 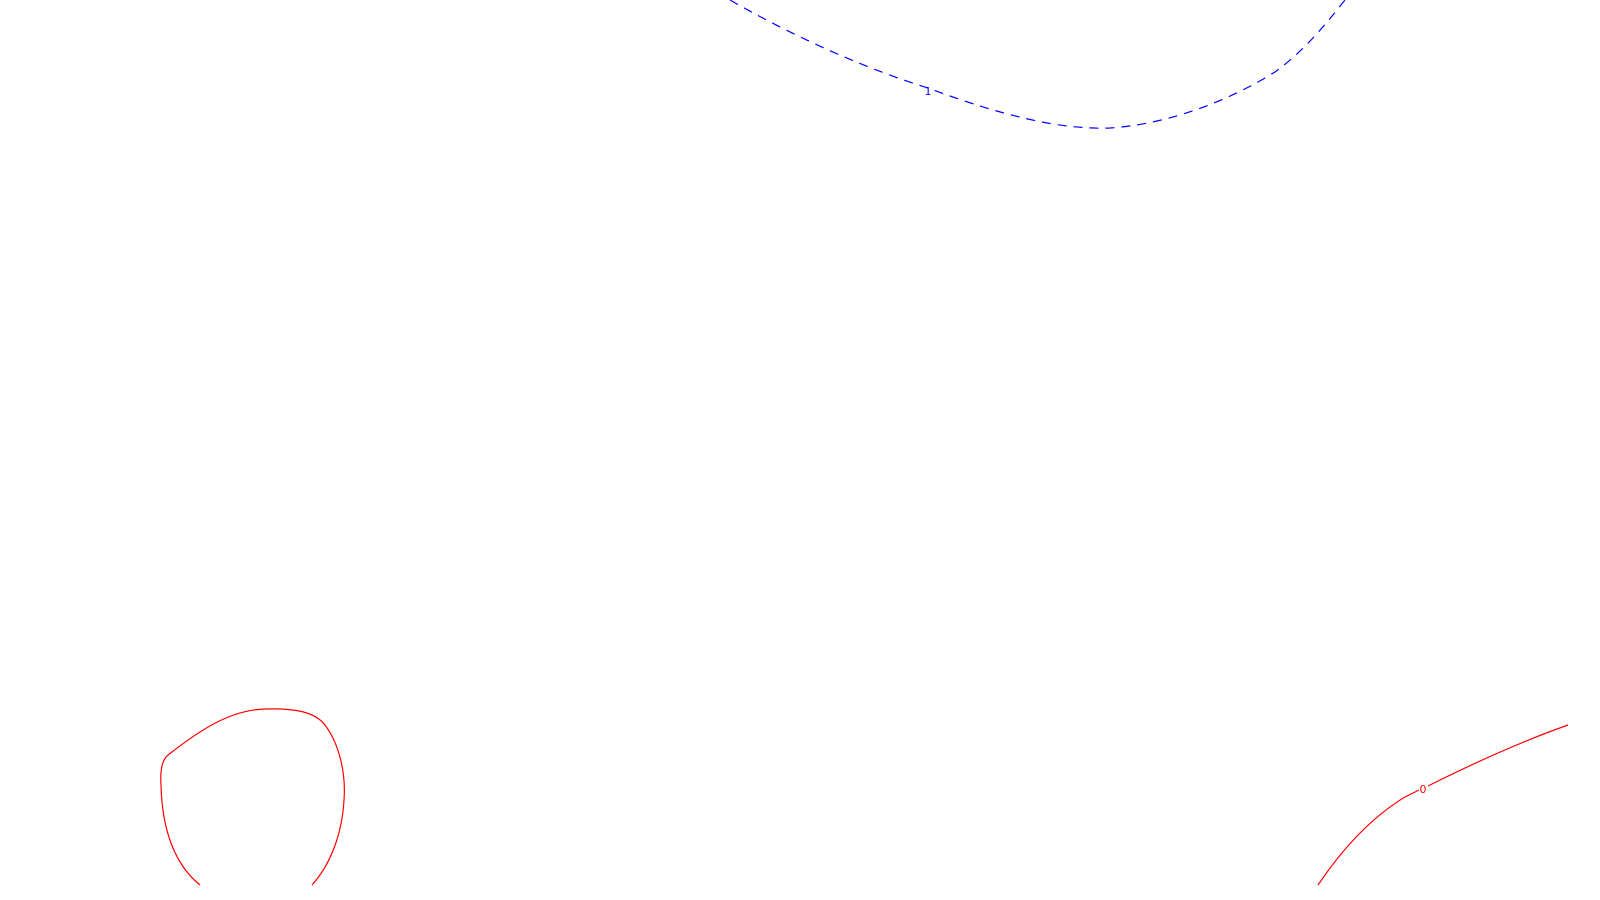 I want to click on contour-line-level-0-loop, so click(x=252, y=797).